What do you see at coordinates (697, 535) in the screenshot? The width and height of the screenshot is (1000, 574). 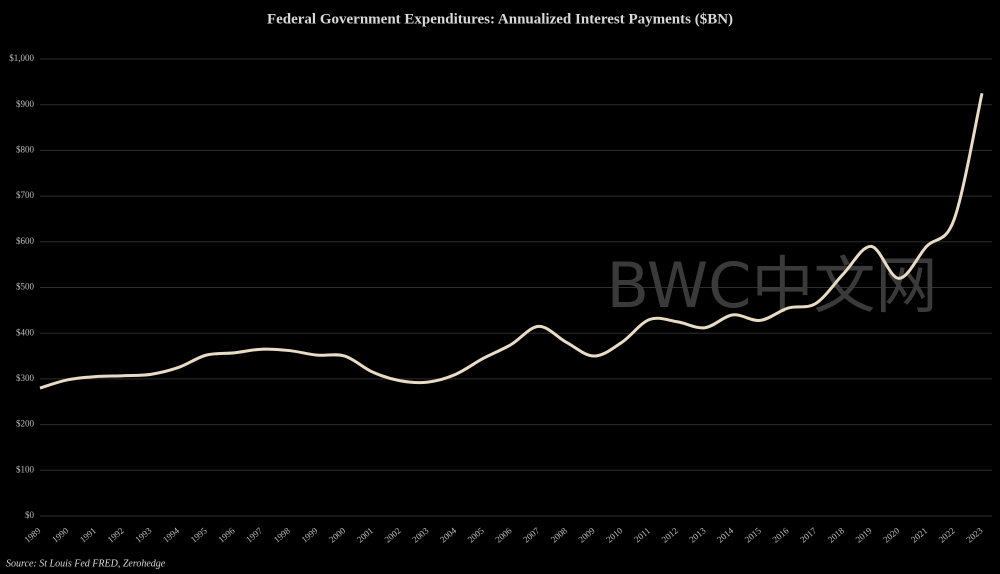 I see `x-tick-label: 2013` at bounding box center [697, 535].